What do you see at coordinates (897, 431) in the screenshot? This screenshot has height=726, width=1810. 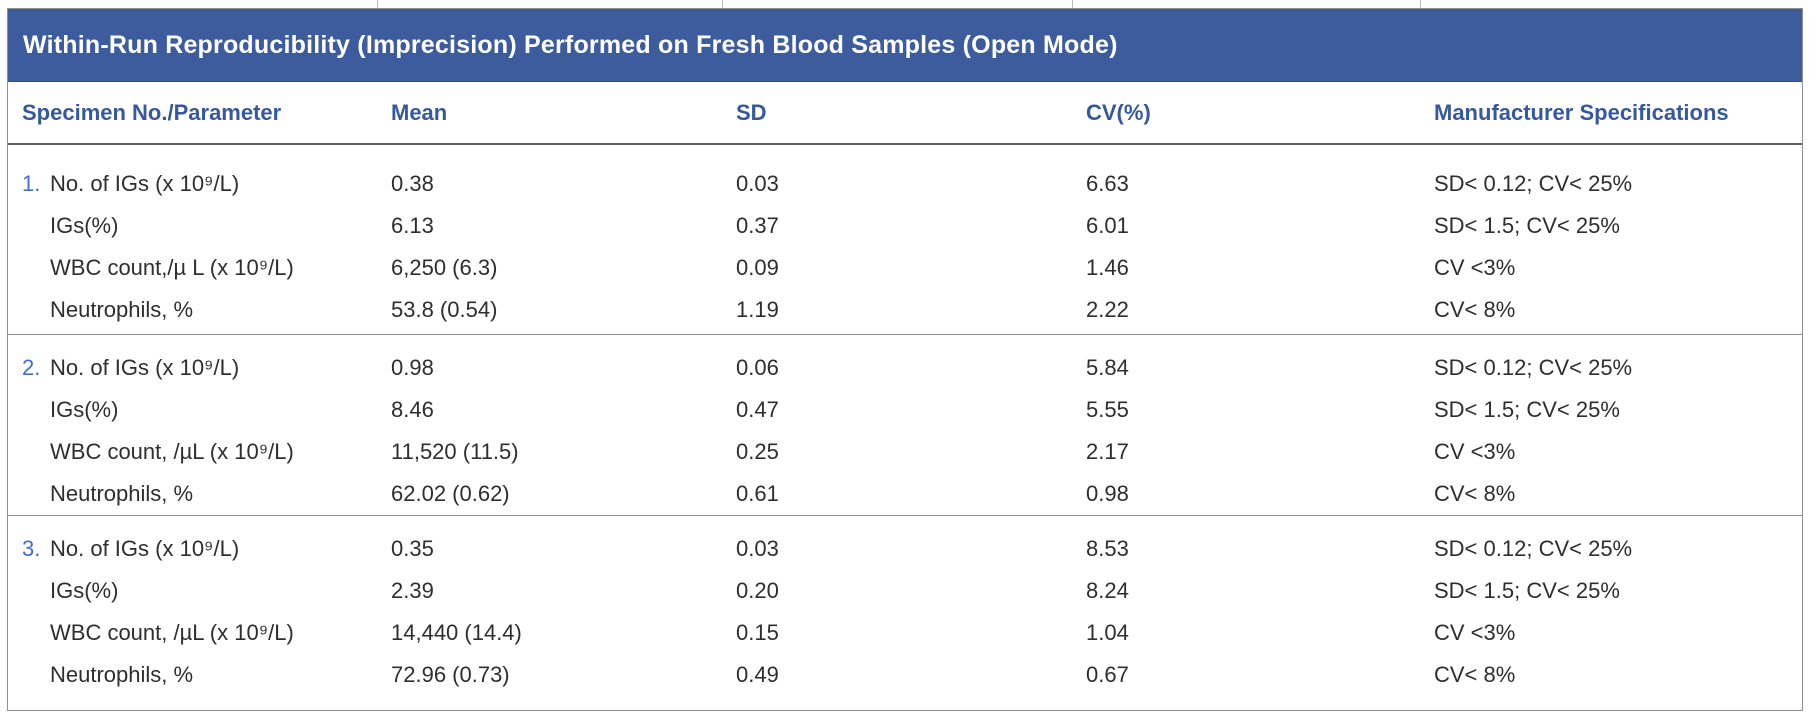 I see `sd-cell: 0.06 0.47 0.25 0.61` at bounding box center [897, 431].